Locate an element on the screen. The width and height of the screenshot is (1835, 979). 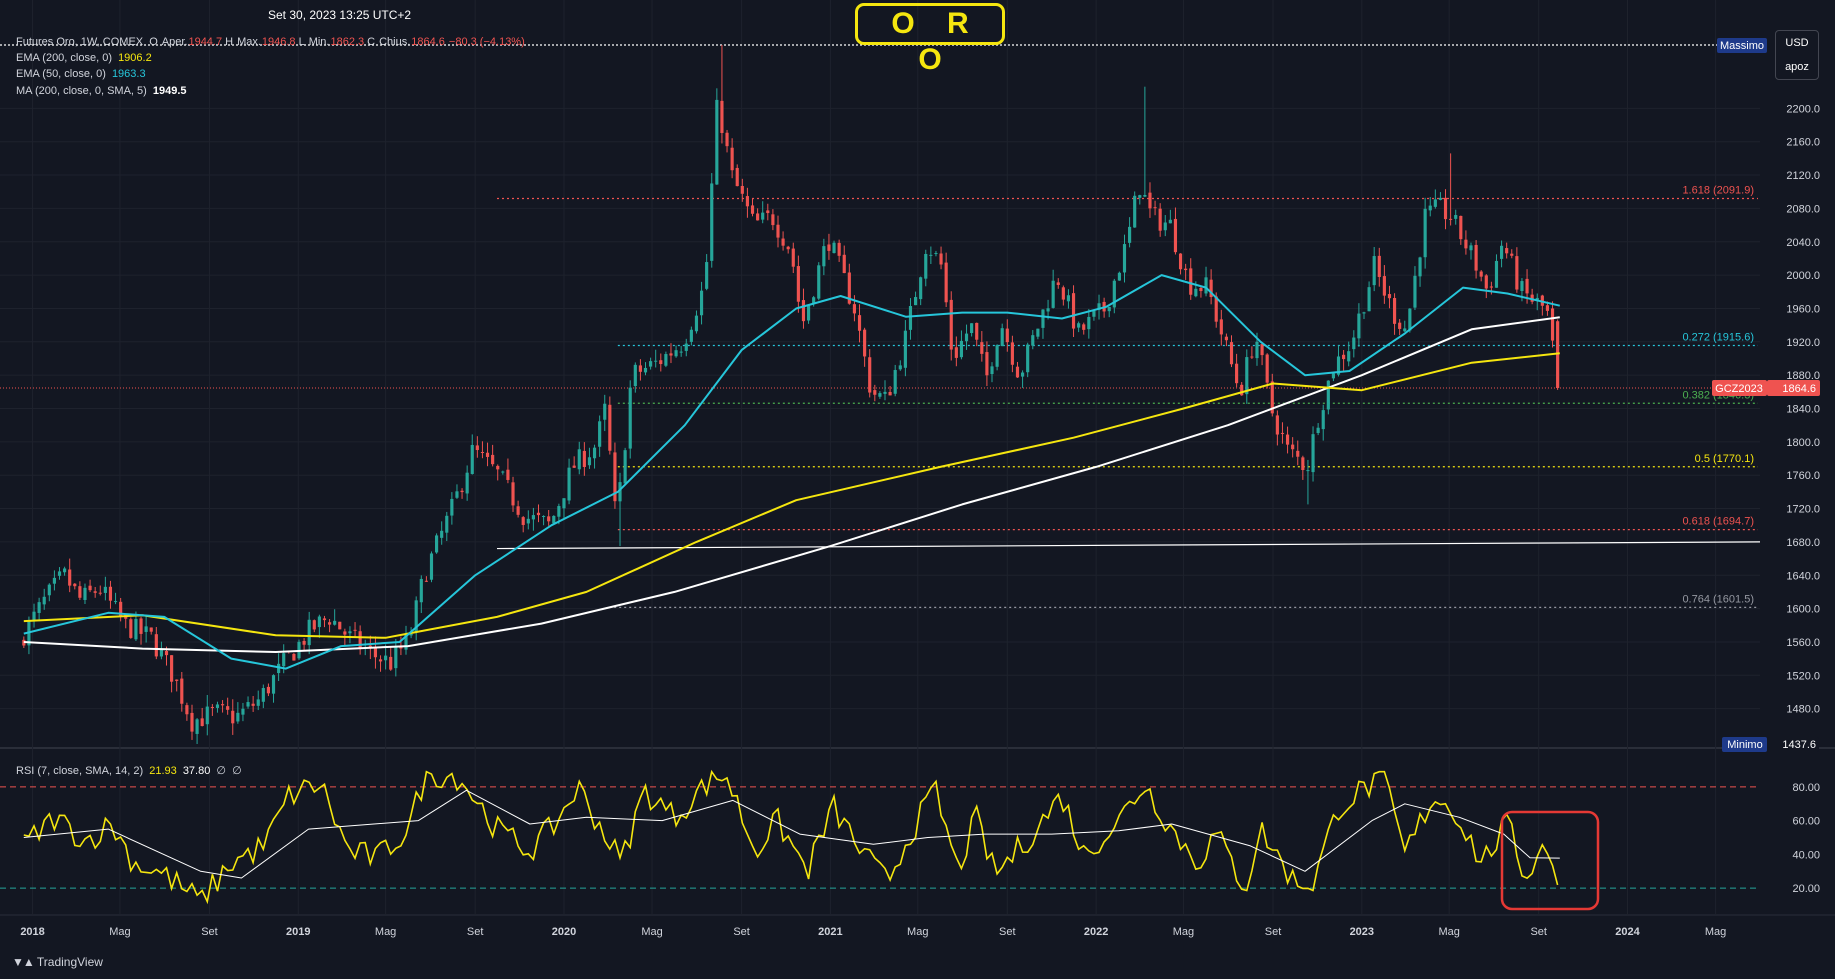
symbol-tag-bg is located at coordinates (1739, 387).